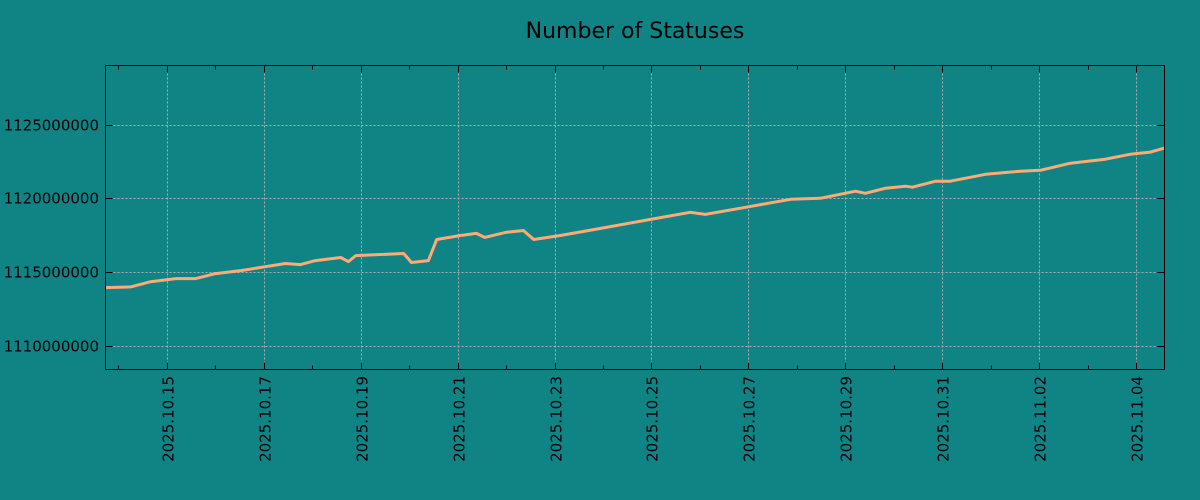 The height and width of the screenshot is (500, 1200). Describe the element at coordinates (460, 419) in the screenshot. I see `x-tick-label: 2025.10.21` at that location.